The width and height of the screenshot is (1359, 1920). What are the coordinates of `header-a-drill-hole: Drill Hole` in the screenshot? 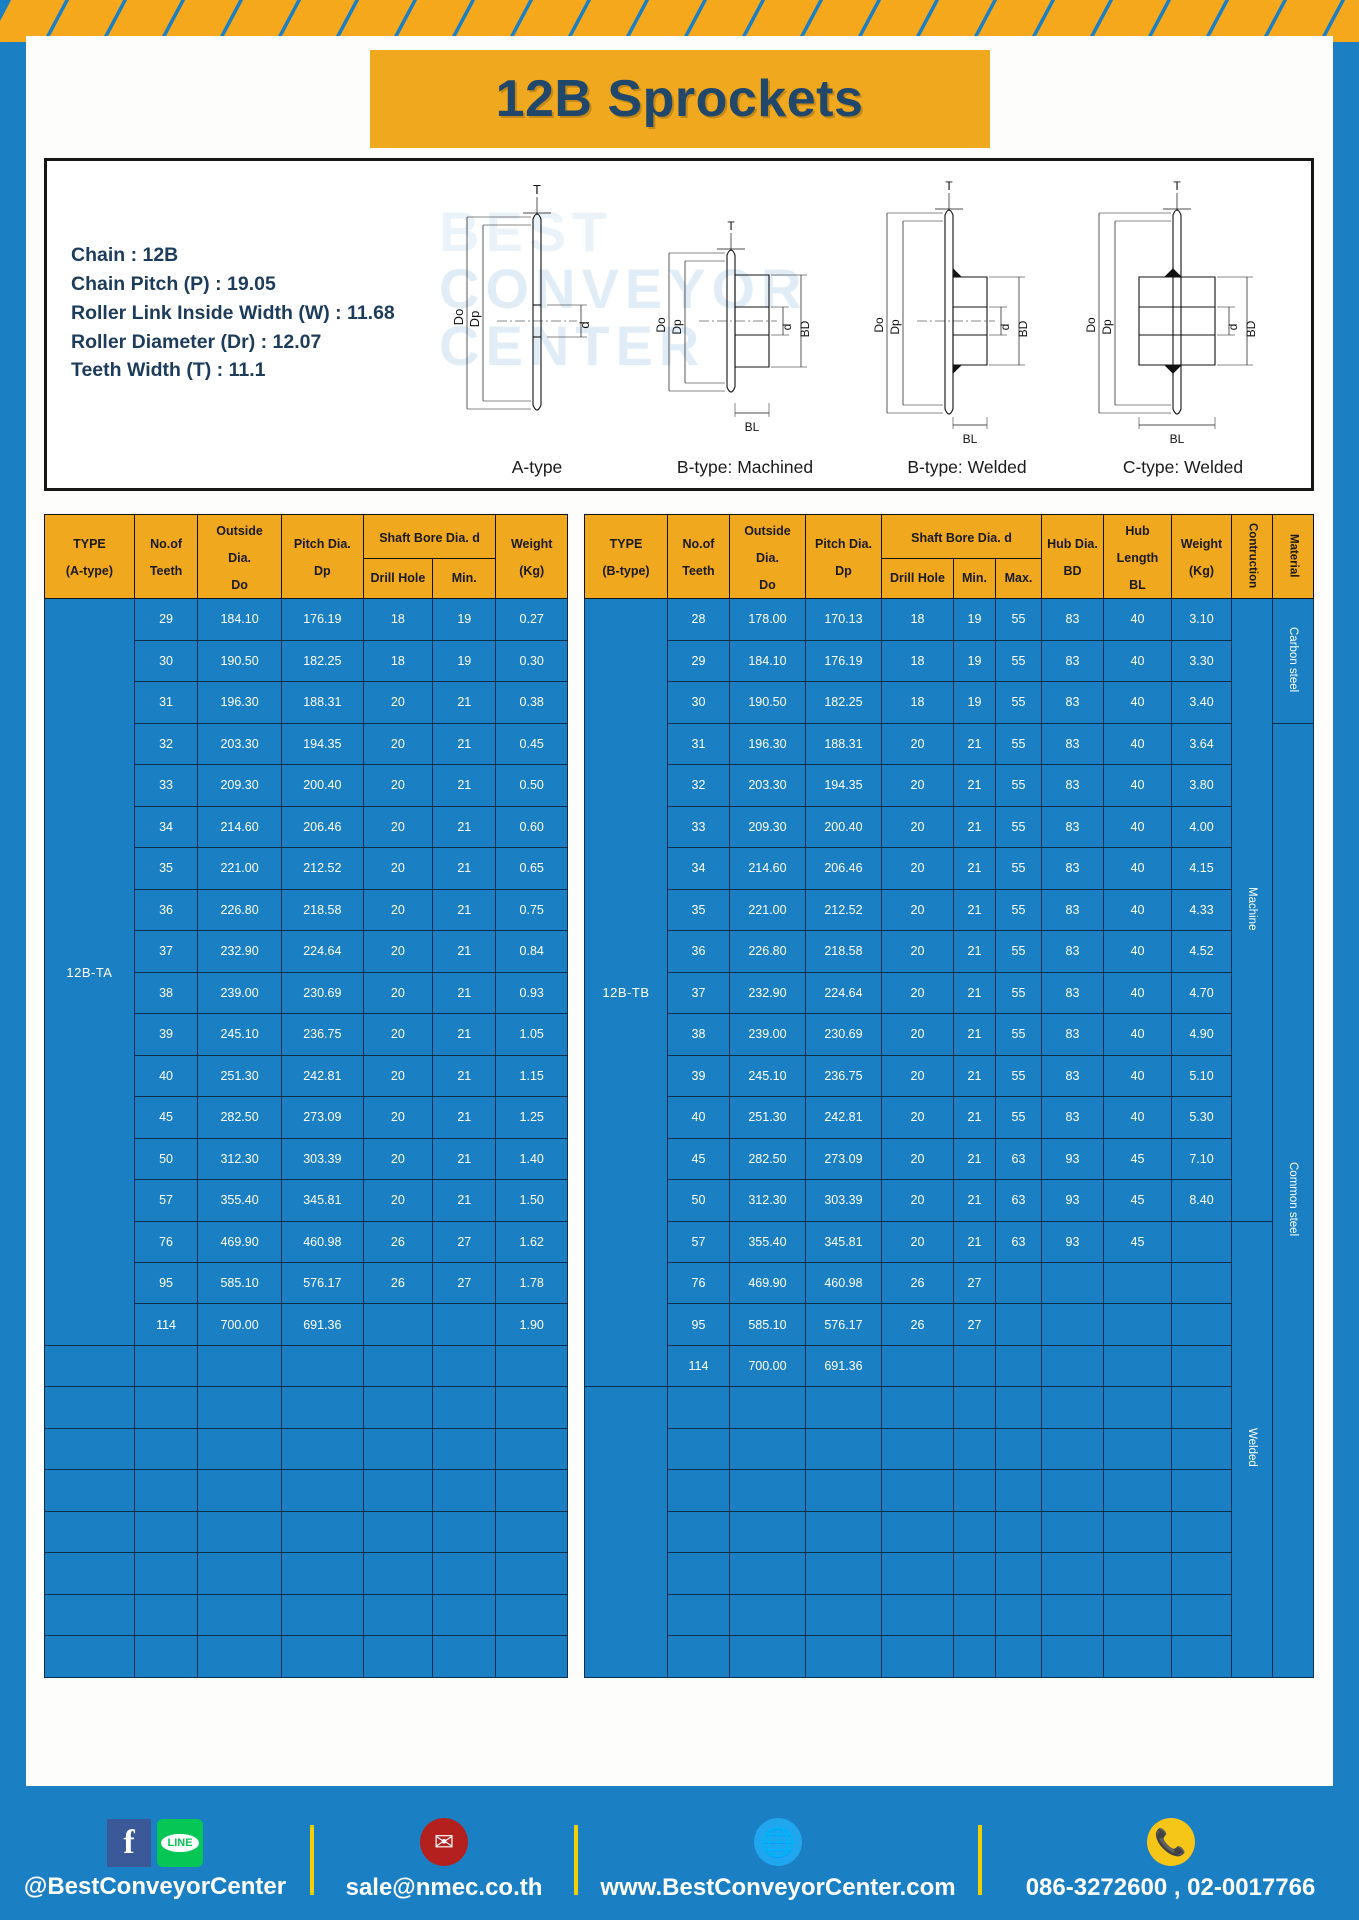 It's located at (398, 579).